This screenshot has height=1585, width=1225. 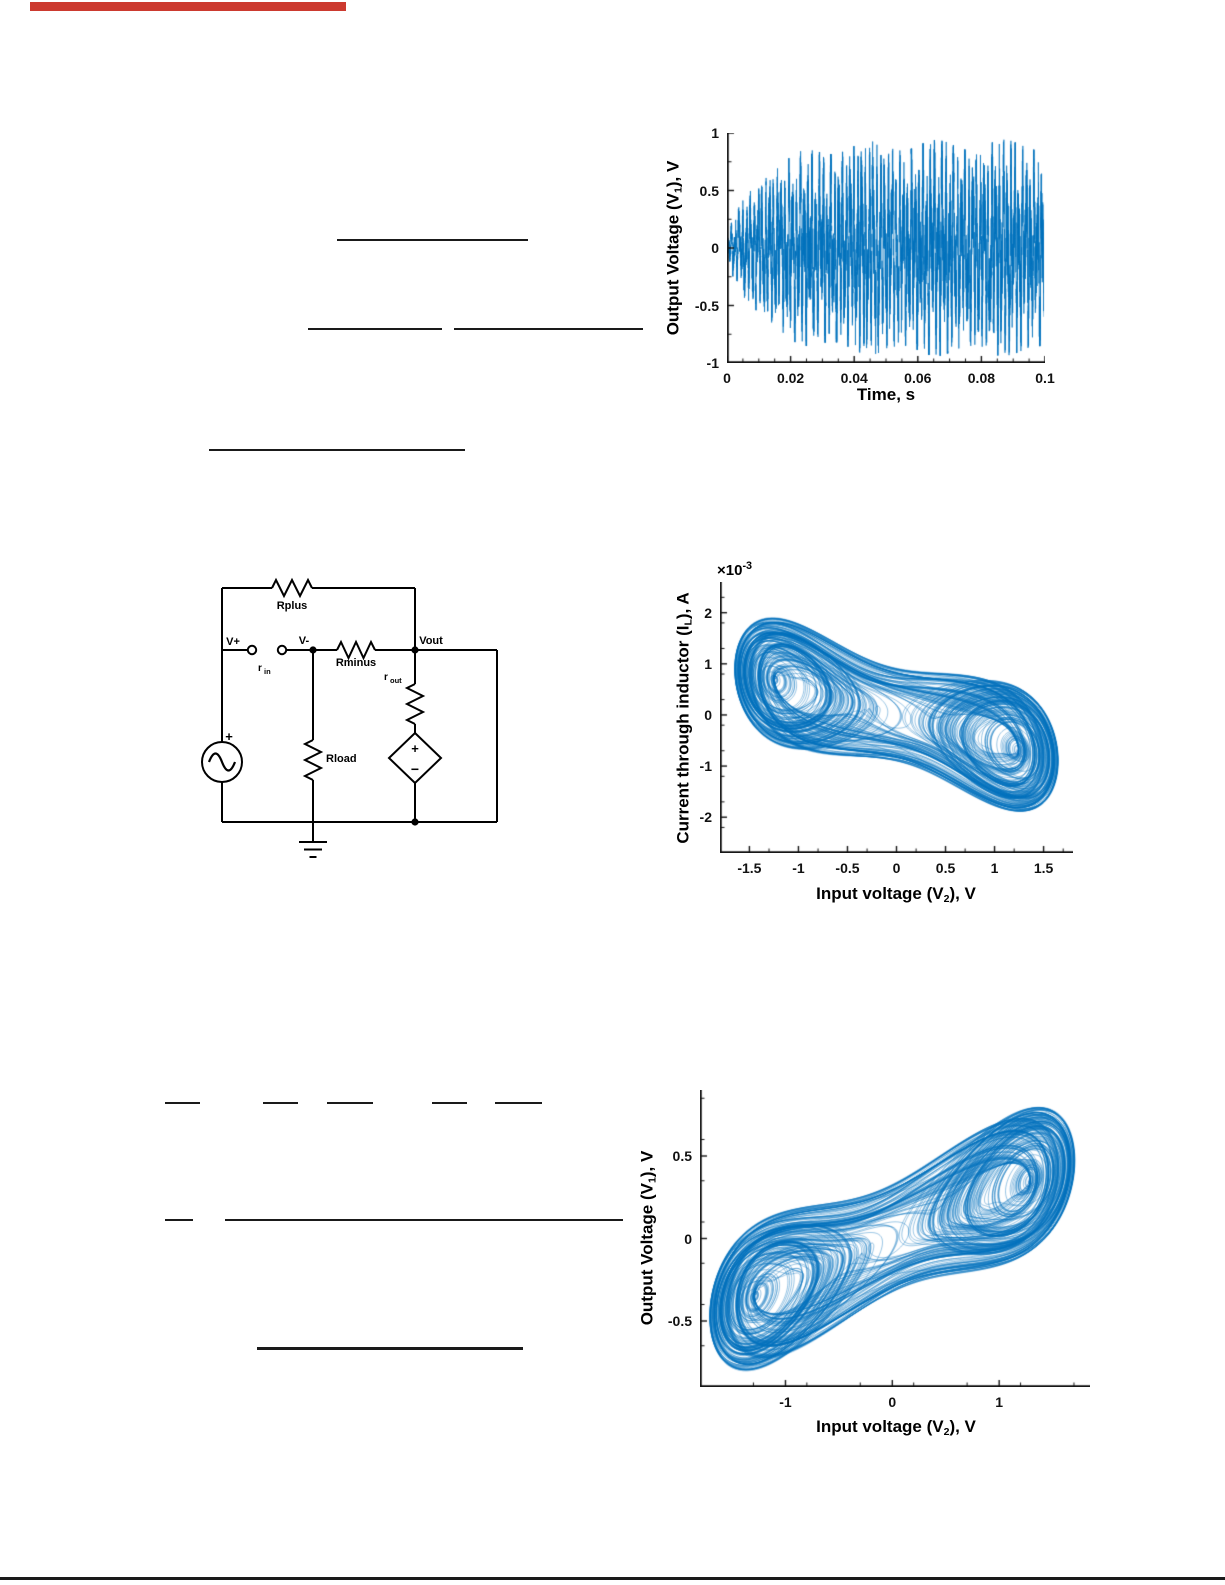 I want to click on output-voltage-time-series-x-tick-0.06: 0.06, so click(x=918, y=378).